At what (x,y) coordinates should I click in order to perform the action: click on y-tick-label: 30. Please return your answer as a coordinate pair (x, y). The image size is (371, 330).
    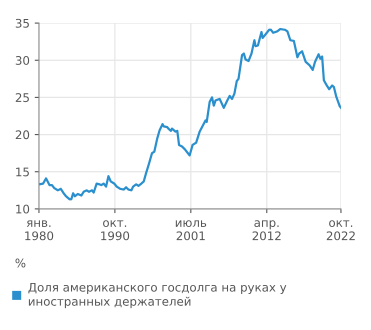
    Looking at the image, I should click on (23, 60).